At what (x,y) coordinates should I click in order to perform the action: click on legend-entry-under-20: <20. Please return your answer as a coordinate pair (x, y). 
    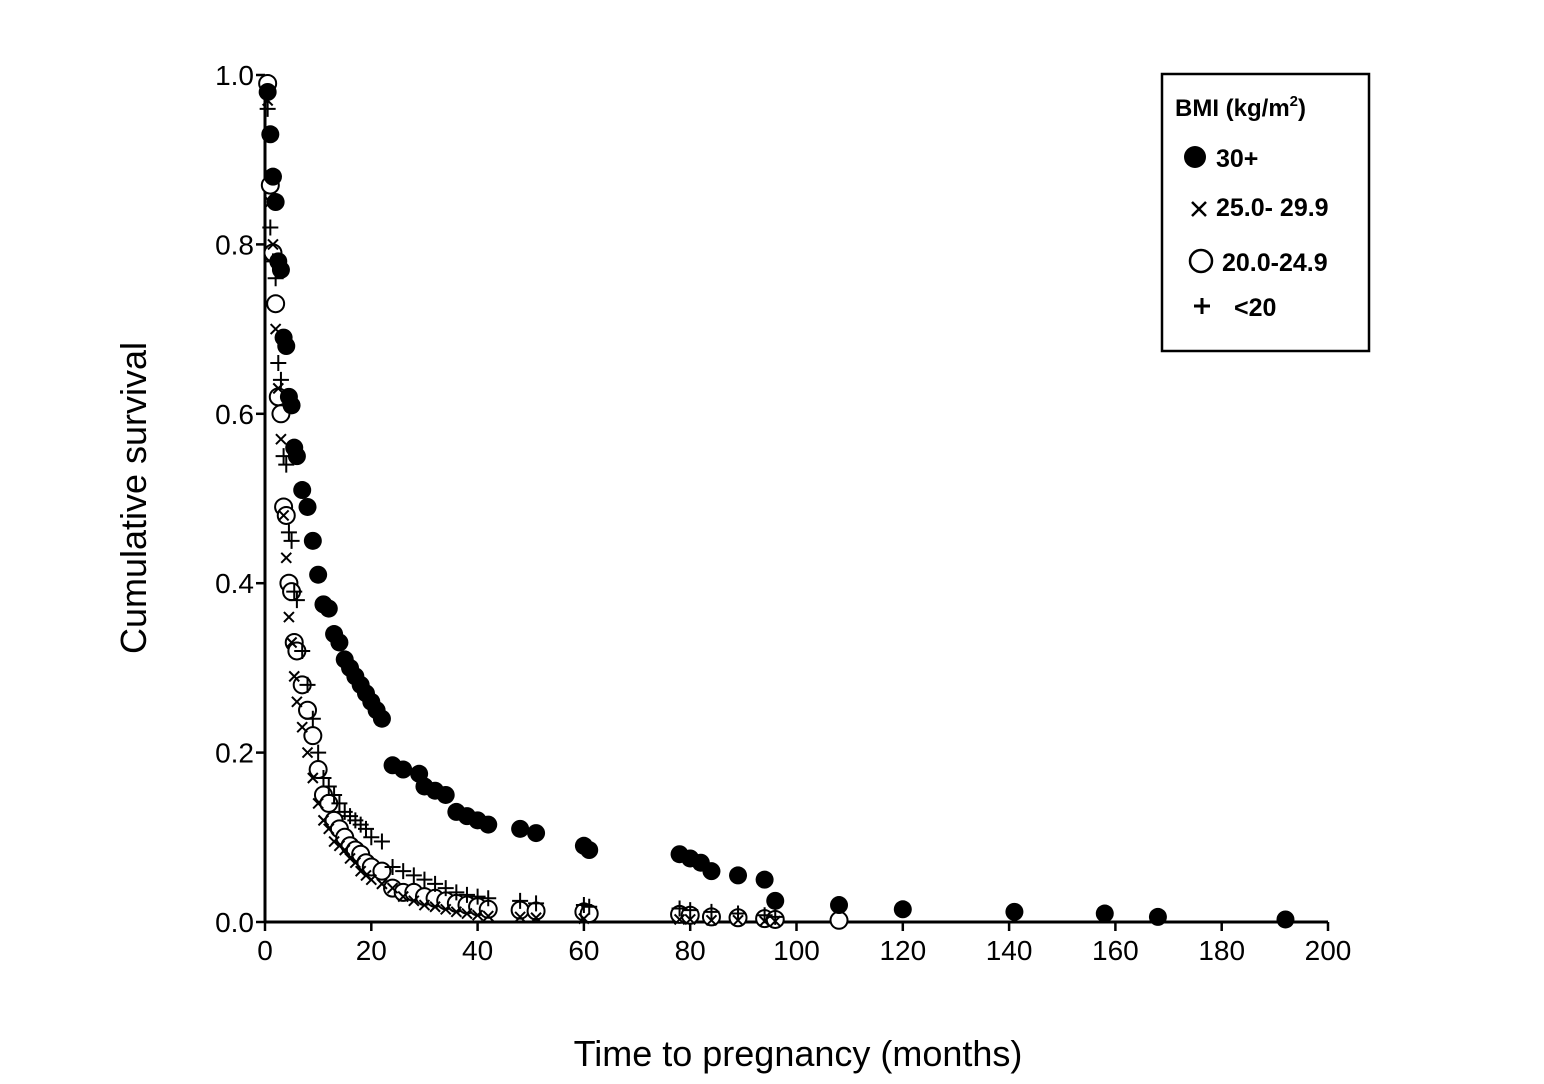
    Looking at the image, I should click on (1235, 308).